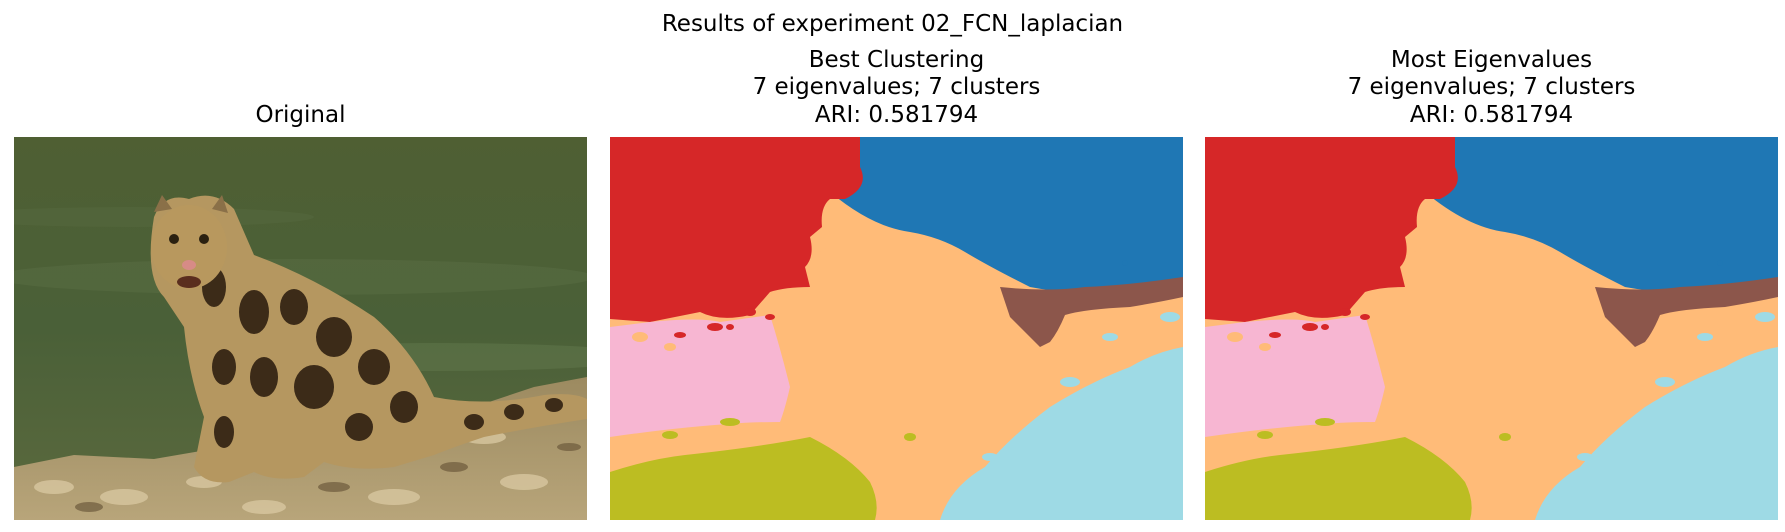 The image size is (1785, 532). Describe the element at coordinates (896, 60) in the screenshot. I see `panel-title-line-1: Best Clustering` at that location.